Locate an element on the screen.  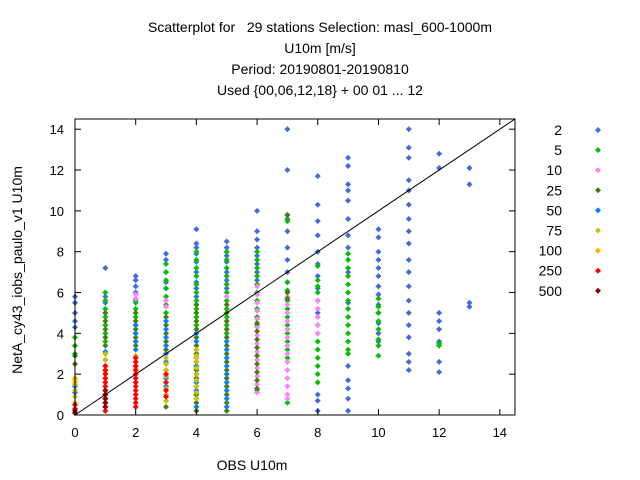
legend-marker is located at coordinates (598, 230).